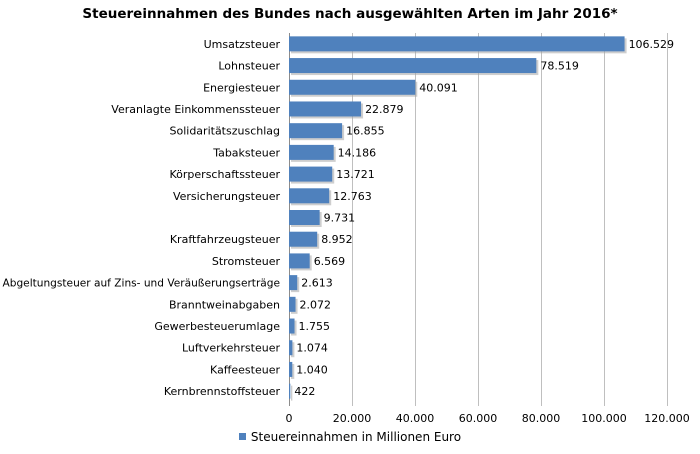 This screenshot has width=700, height=454. What do you see at coordinates (231, 348) in the screenshot?
I see `category-label: Luftverkehrsteuer` at bounding box center [231, 348].